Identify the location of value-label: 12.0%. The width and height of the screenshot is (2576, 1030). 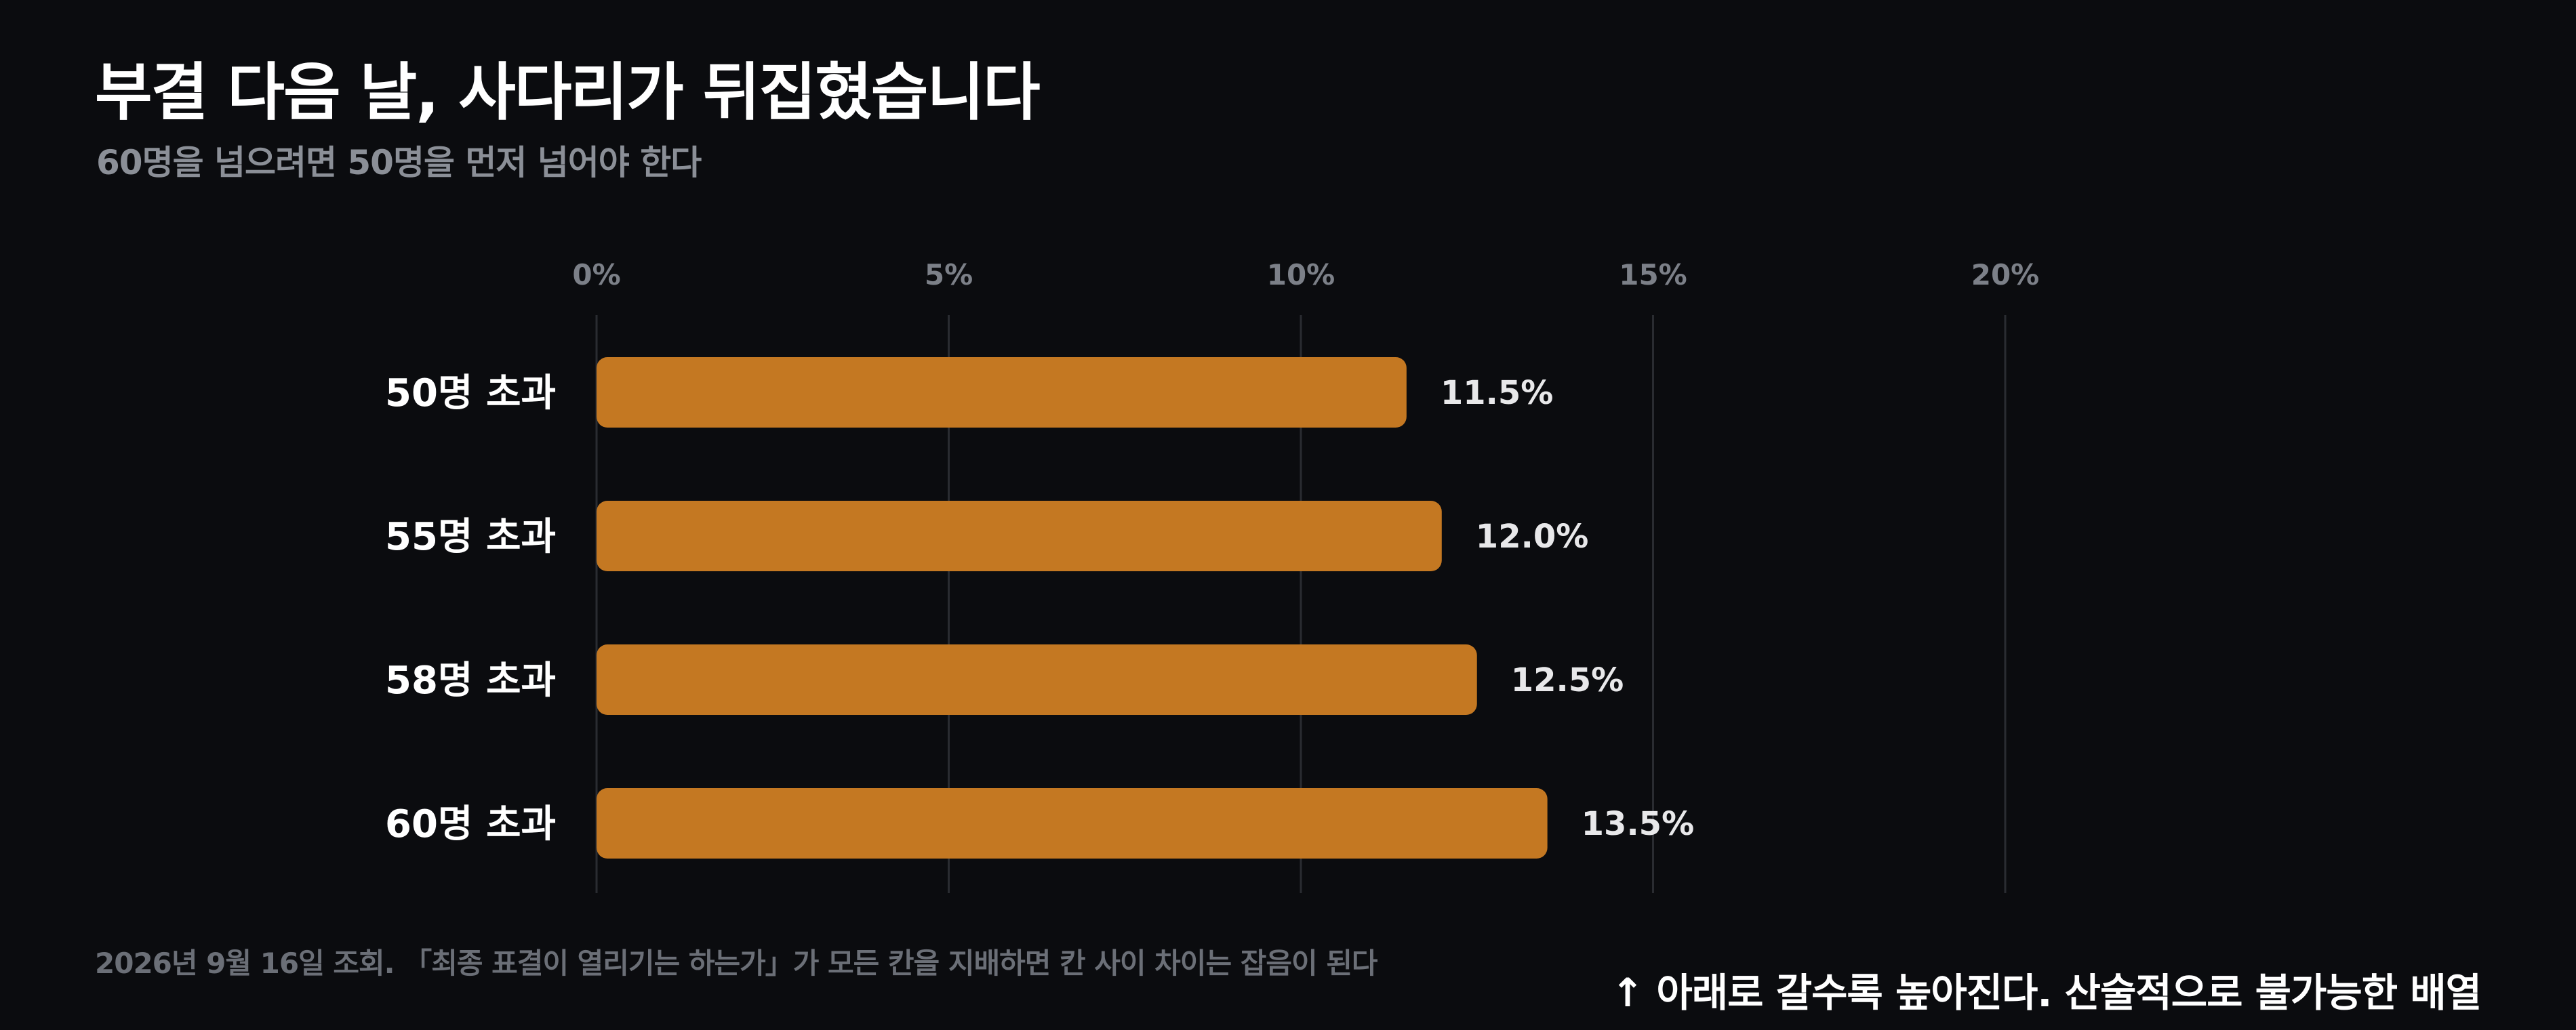
(1532, 537).